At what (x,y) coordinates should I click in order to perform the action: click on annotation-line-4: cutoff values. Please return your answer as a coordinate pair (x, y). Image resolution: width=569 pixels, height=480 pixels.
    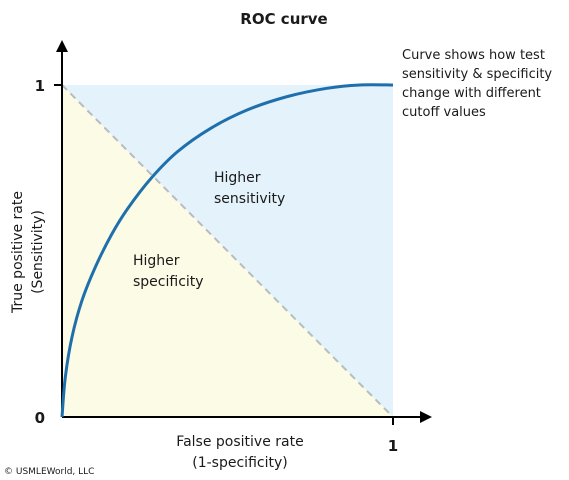
    Looking at the image, I should click on (444, 112).